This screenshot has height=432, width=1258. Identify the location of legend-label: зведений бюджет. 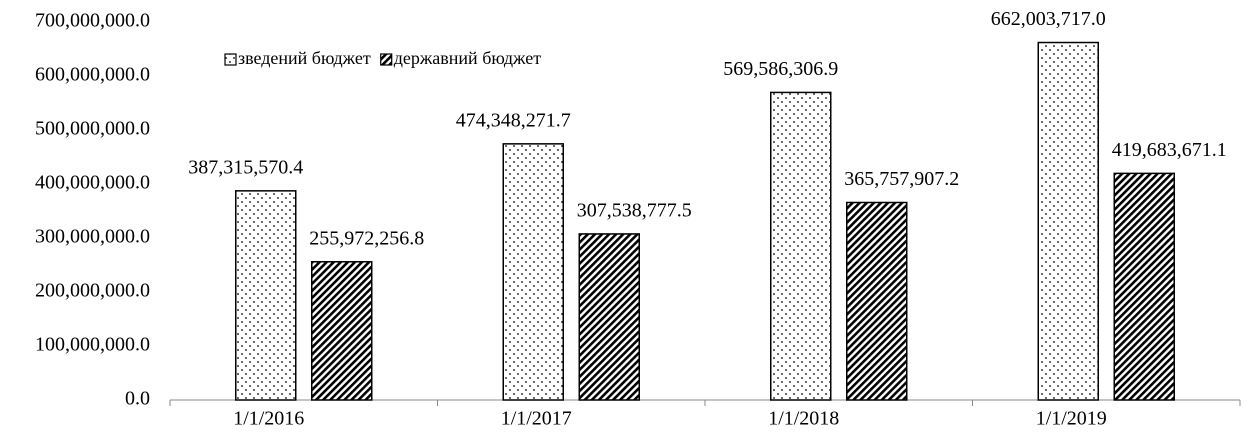
(304, 58).